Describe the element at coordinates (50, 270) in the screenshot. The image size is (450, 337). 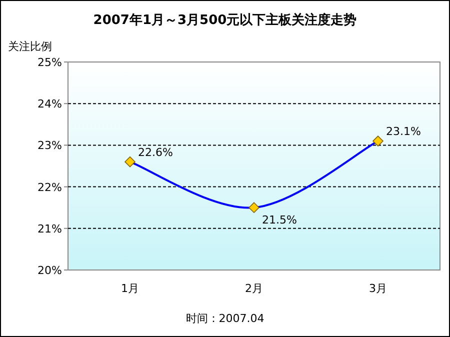
I see `y-tick-label: 20%` at that location.